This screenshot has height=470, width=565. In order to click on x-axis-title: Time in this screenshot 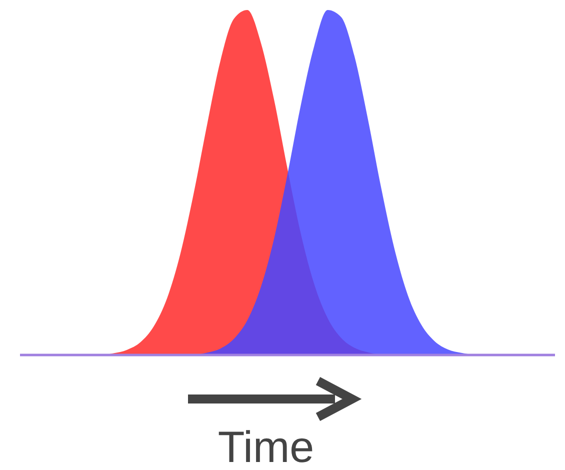, I will do `click(266, 446)`.